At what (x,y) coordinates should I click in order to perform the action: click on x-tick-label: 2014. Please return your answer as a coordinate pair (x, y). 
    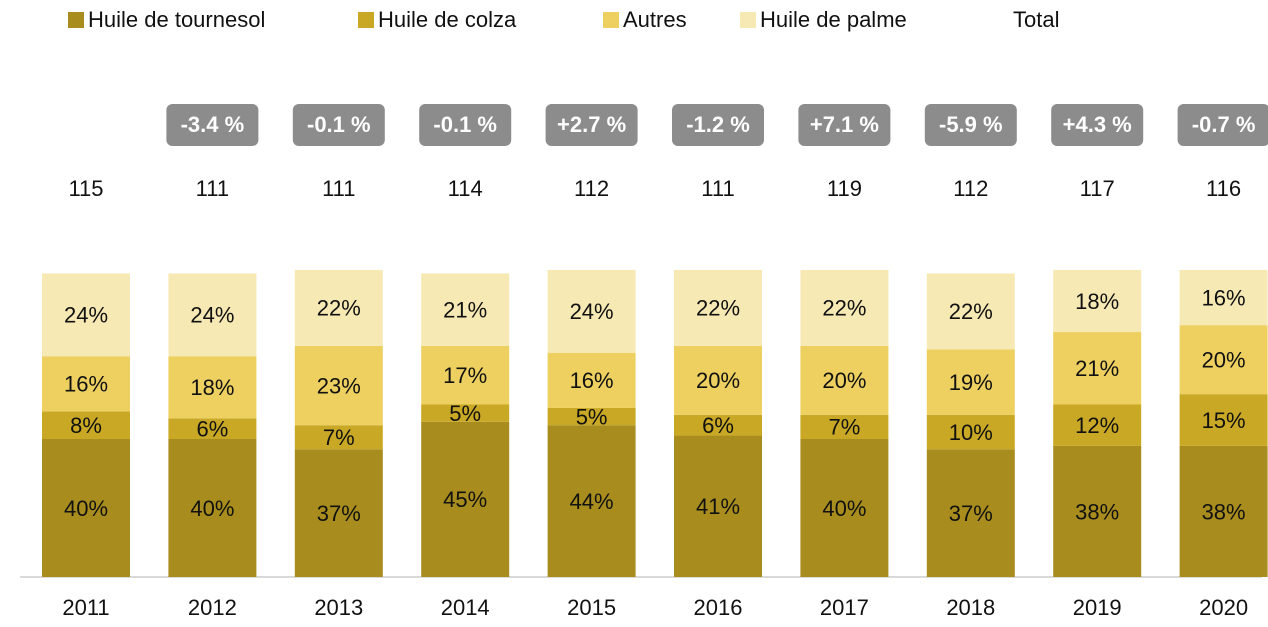
    Looking at the image, I should click on (465, 607).